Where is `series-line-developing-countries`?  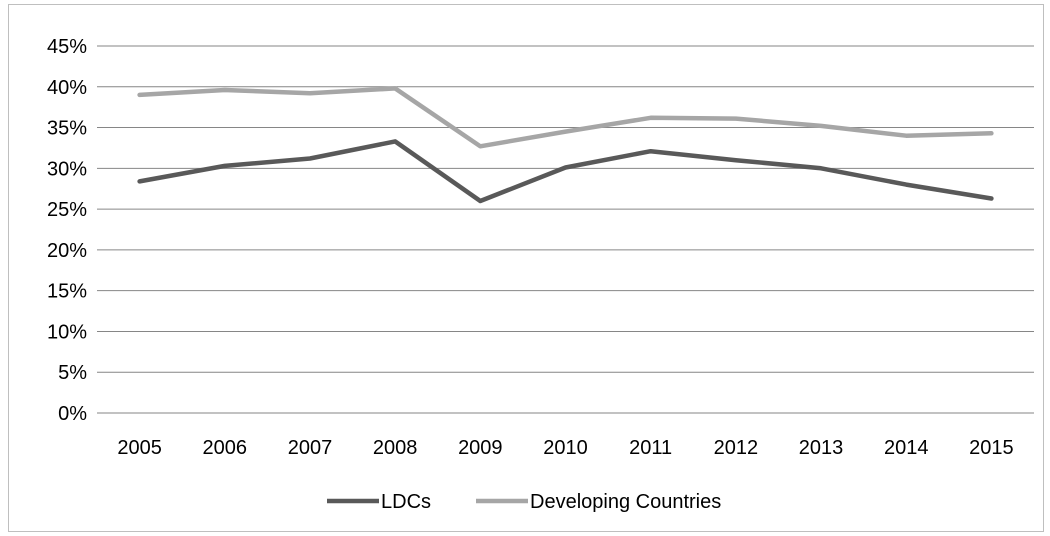 series-line-developing-countries is located at coordinates (565, 117).